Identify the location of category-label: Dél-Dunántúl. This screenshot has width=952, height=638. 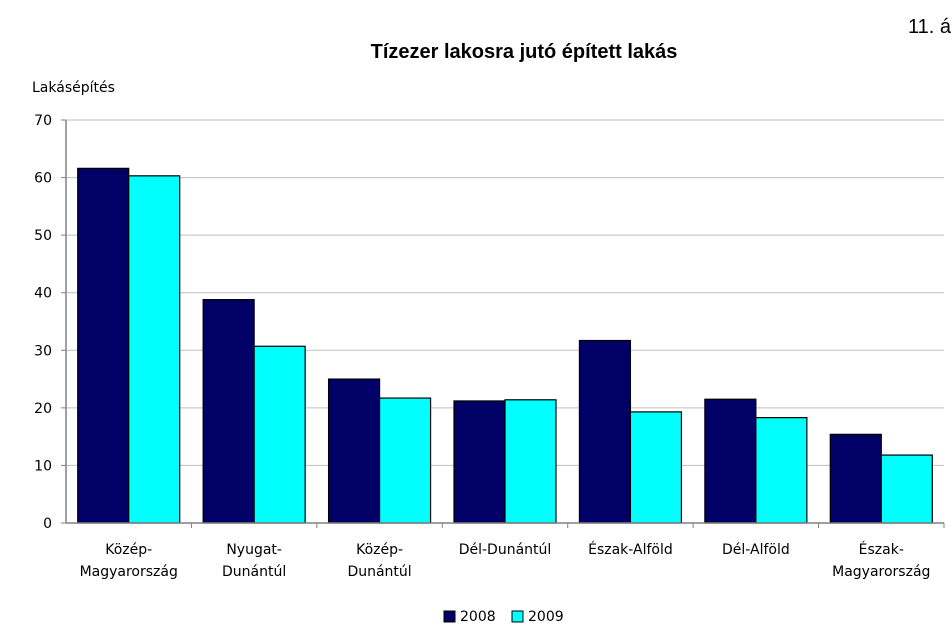
(505, 550).